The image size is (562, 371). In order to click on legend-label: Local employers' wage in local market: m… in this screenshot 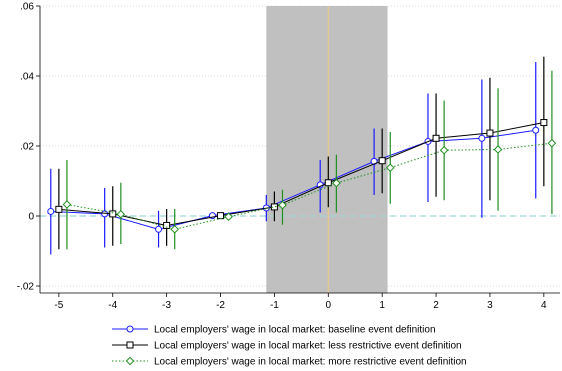, I will do `click(310, 362)`.